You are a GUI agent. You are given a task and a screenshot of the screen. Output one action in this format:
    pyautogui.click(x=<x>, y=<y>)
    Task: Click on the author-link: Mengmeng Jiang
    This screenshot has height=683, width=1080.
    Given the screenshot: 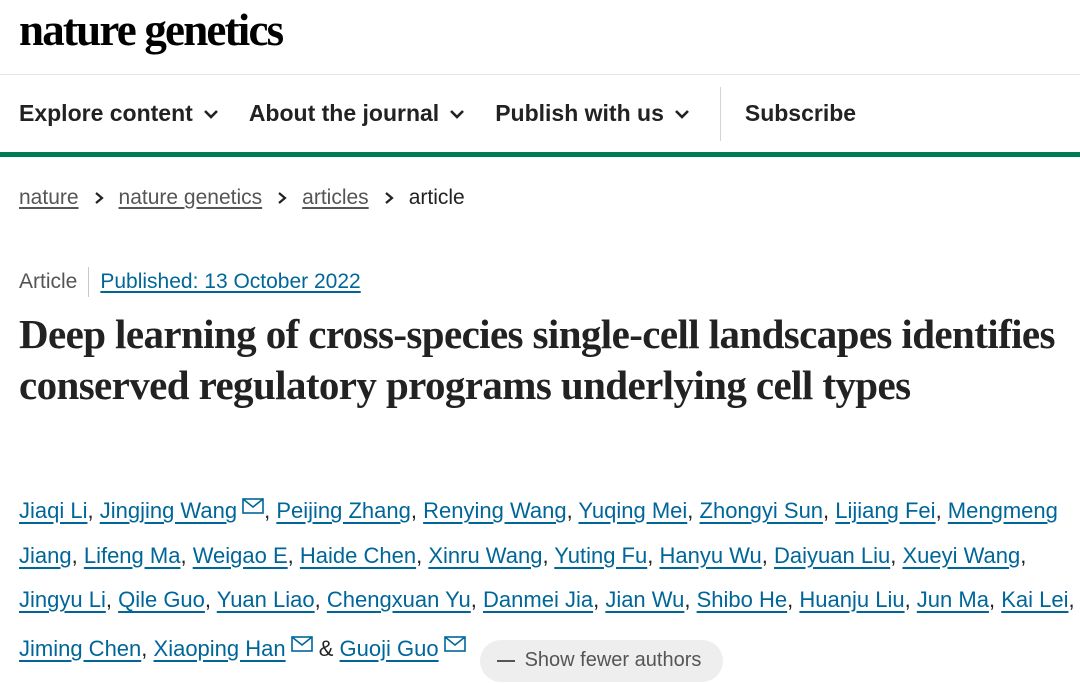 What is the action you would take?
    pyautogui.click(x=538, y=533)
    